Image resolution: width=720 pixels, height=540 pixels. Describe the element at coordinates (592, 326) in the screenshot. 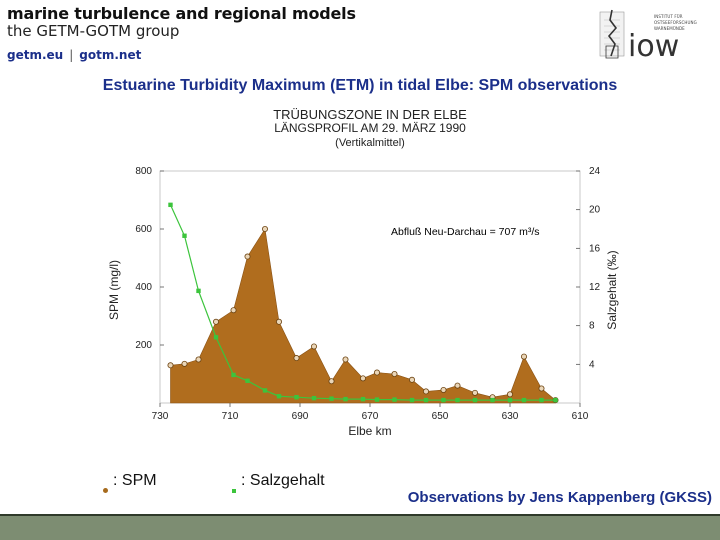

I see `y2-tick-label: 8` at that location.